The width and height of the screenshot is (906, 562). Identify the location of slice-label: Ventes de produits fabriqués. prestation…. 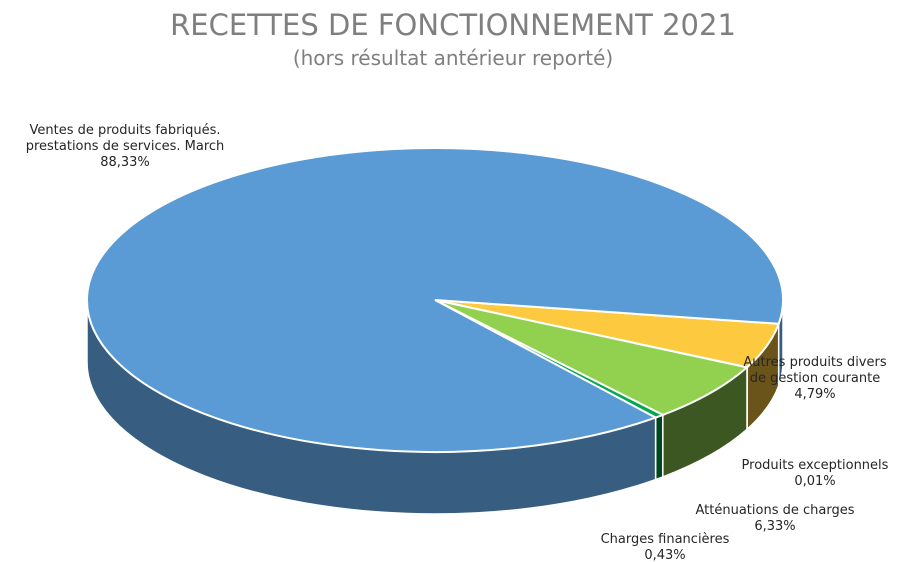
(125, 138).